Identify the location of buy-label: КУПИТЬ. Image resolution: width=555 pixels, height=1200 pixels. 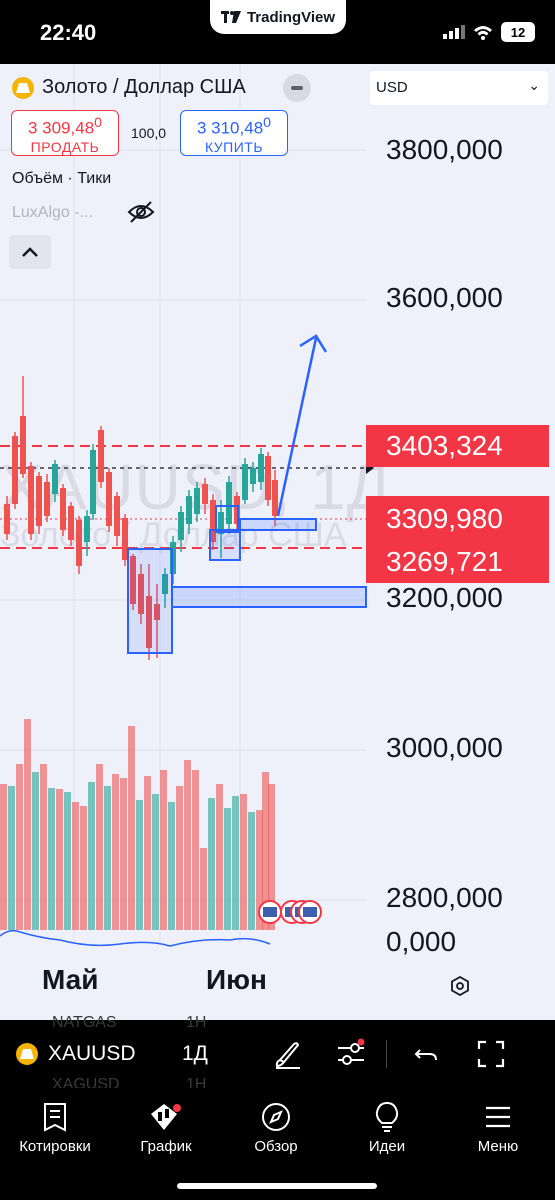
(234, 146).